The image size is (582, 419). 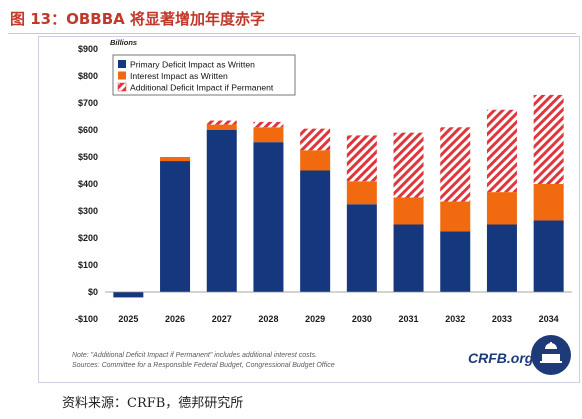 What do you see at coordinates (123, 42) in the screenshot?
I see `units-label: Billions` at bounding box center [123, 42].